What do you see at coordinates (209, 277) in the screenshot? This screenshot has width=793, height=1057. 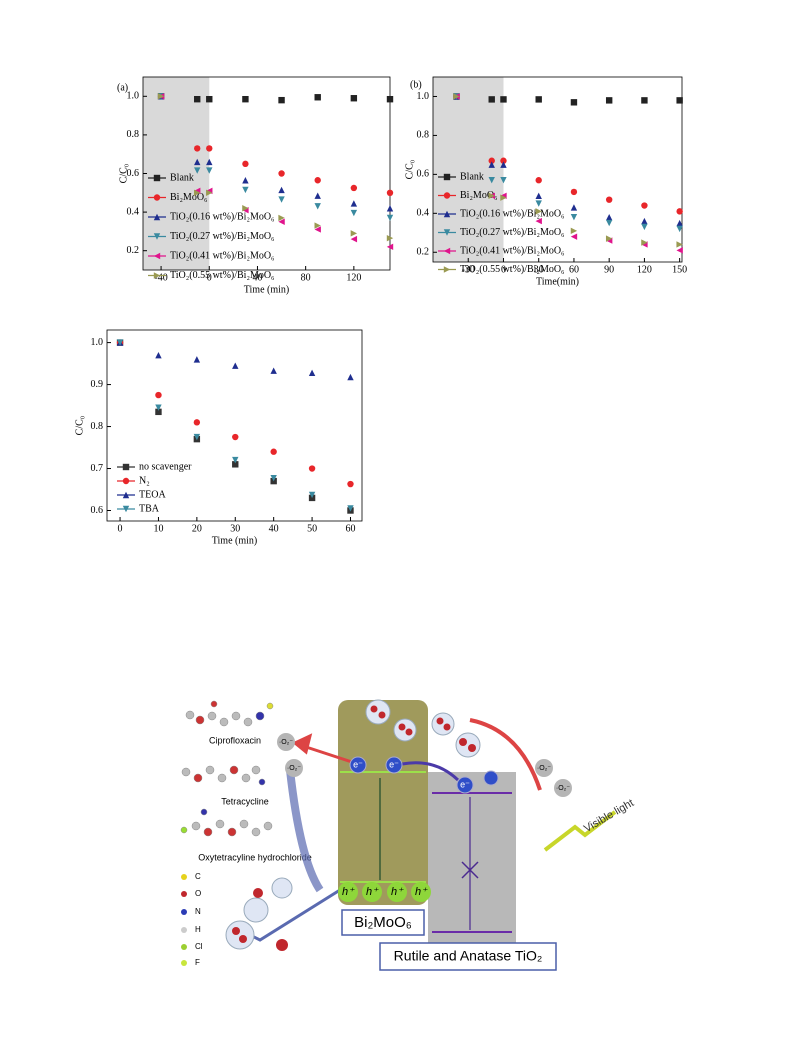 I see `x-tick-label: 0` at bounding box center [209, 277].